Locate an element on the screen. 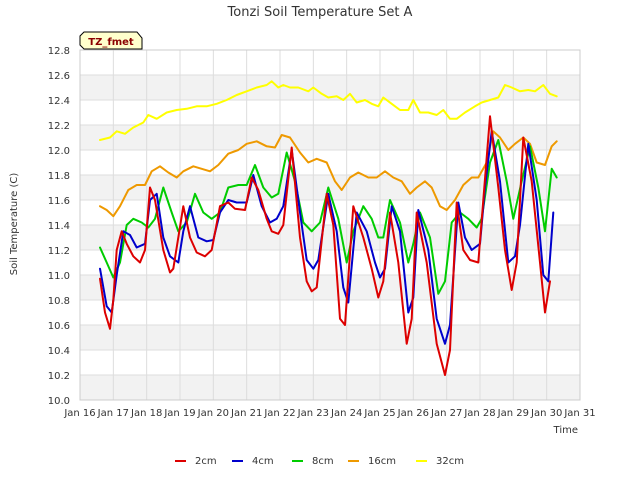 Image resolution: width=640 pixels, height=480 pixels. y-tick-label: 10.8 is located at coordinates (59, 301).